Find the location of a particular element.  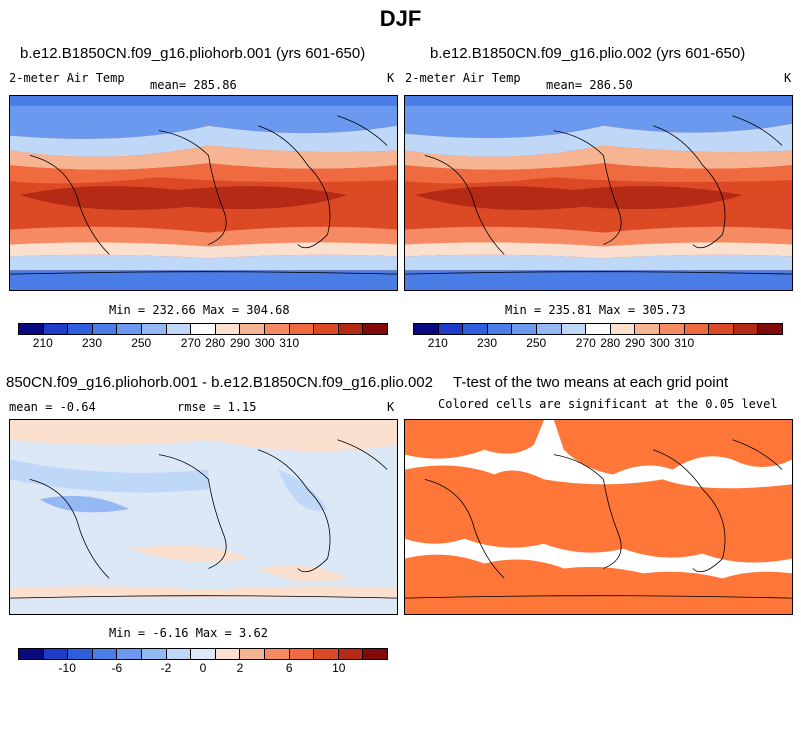

panel-2-colorbar-tick-label: 230 is located at coordinates (487, 343).